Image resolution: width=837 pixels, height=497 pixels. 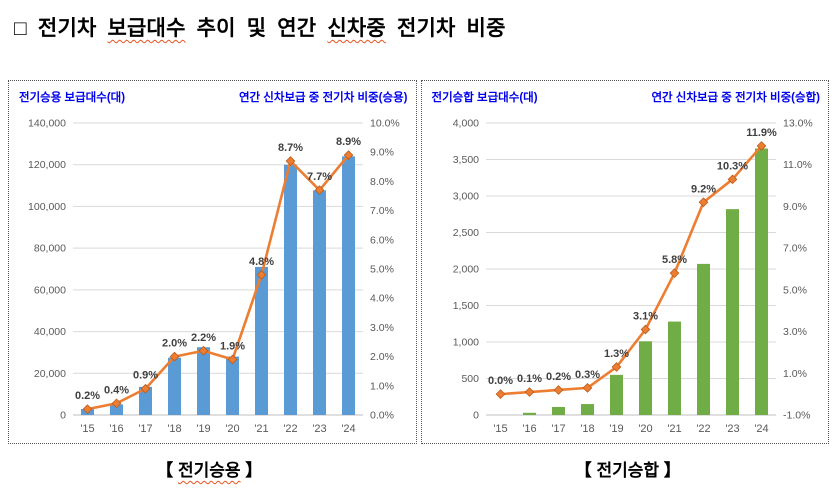 I want to click on svg-text: 2.2%, so click(x=203, y=338).